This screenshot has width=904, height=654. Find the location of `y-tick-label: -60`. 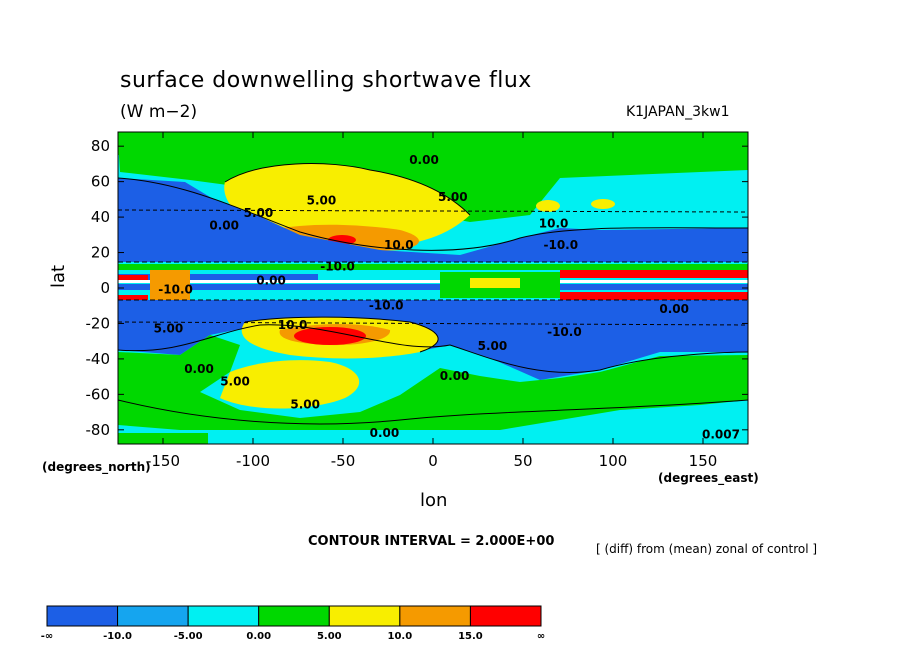

y-tick-label: -60 is located at coordinates (98, 394).